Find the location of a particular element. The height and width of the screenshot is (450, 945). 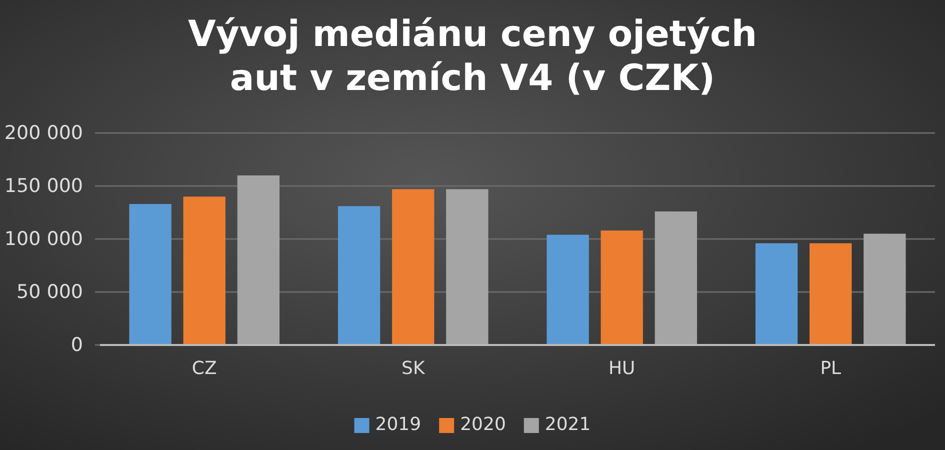

y-tick-label: 150 000 is located at coordinates (43, 186).